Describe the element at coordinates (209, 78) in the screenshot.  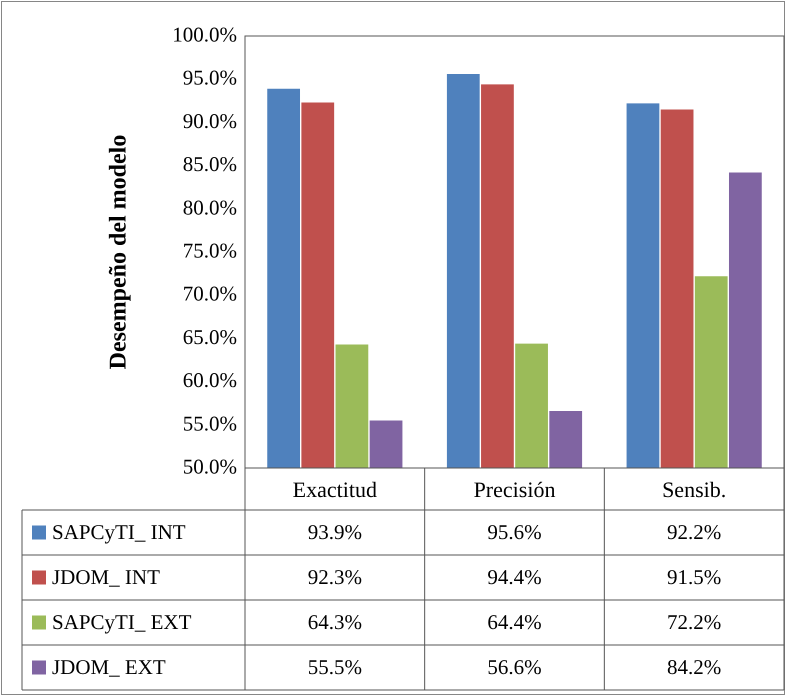
I see `y-tick-label: 95.0%` at that location.